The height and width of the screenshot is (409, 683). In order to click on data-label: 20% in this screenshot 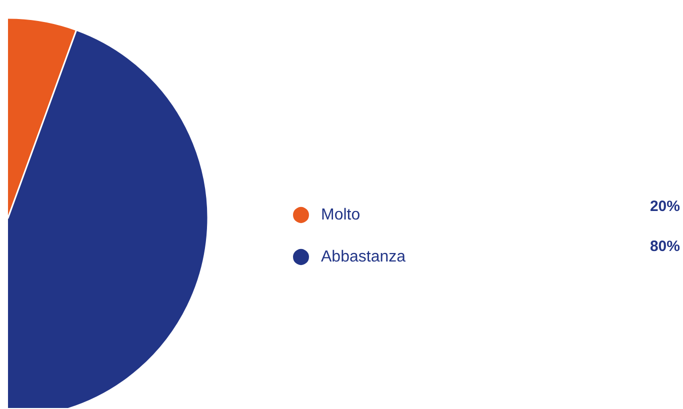, I will do `click(665, 206)`.